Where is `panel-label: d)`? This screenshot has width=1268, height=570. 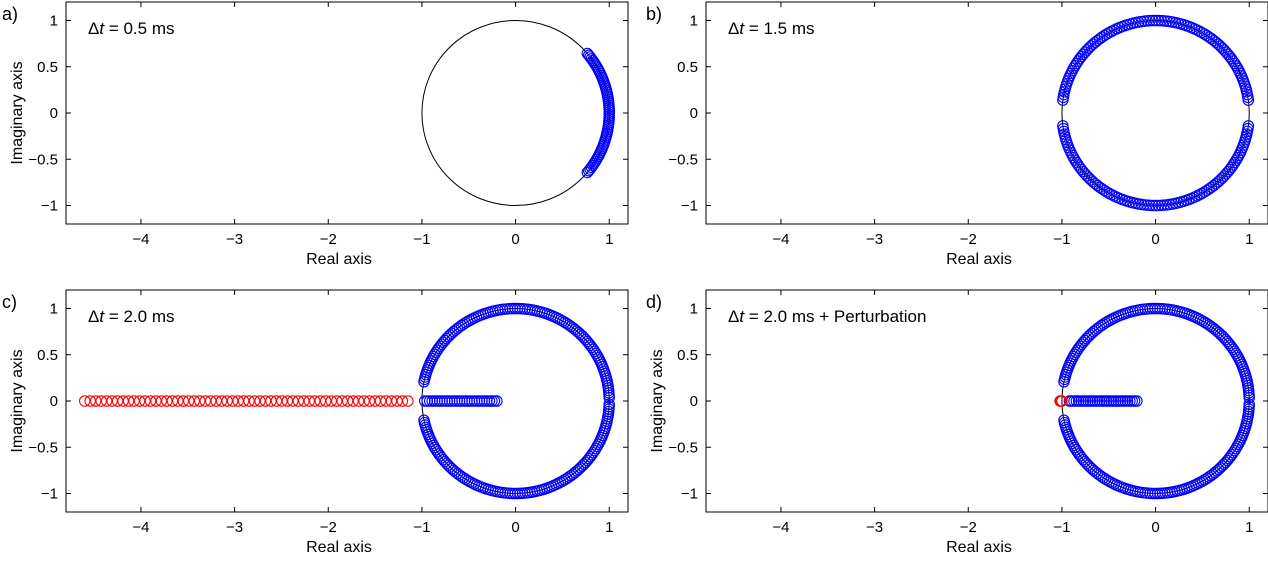 panel-label: d) is located at coordinates (654, 302).